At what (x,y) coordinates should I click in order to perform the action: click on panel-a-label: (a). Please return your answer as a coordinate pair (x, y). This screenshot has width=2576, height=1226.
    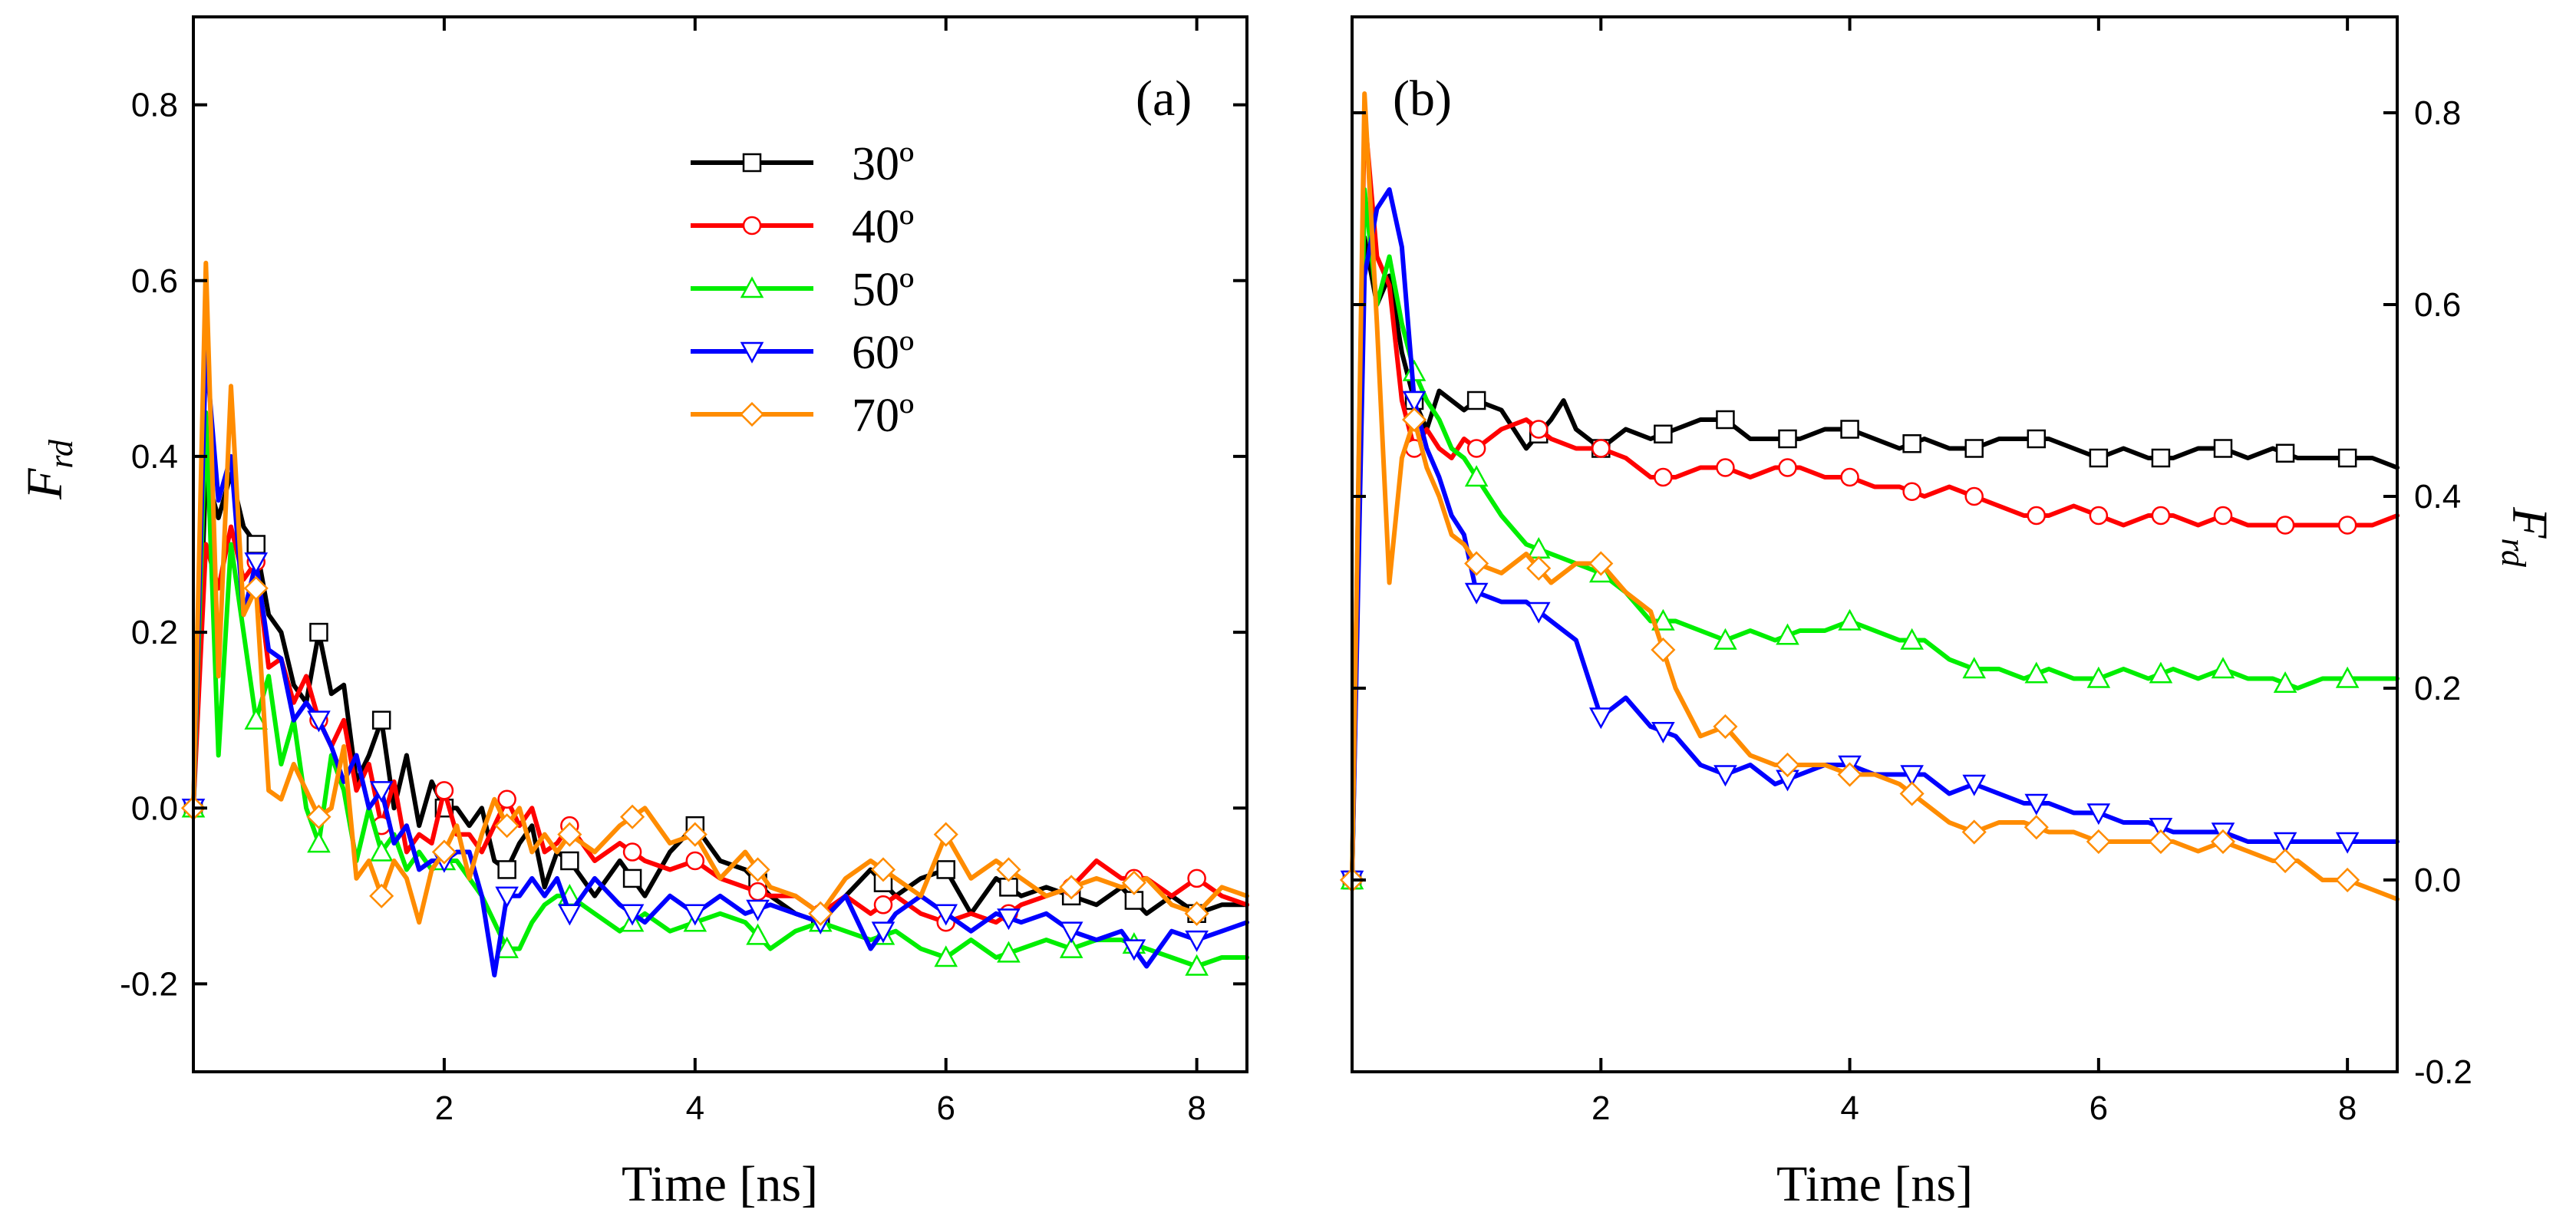
    Looking at the image, I should click on (1164, 99).